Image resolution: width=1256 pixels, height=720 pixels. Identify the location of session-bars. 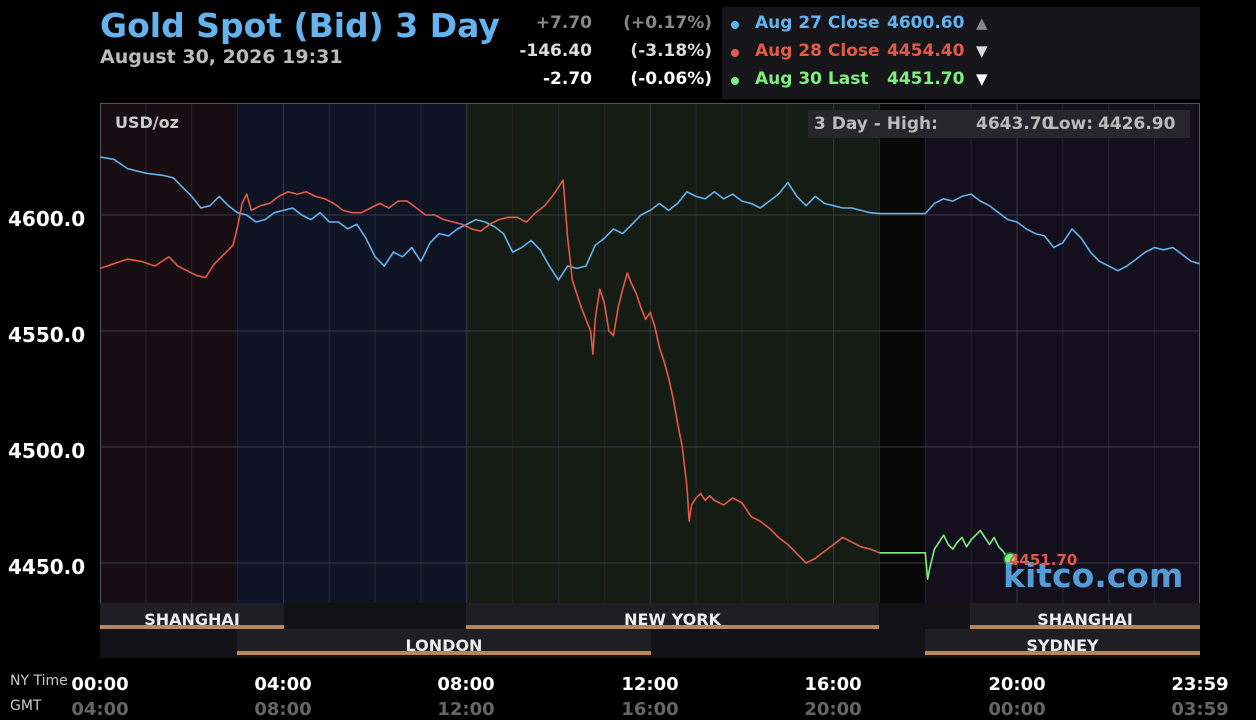
(650, 630).